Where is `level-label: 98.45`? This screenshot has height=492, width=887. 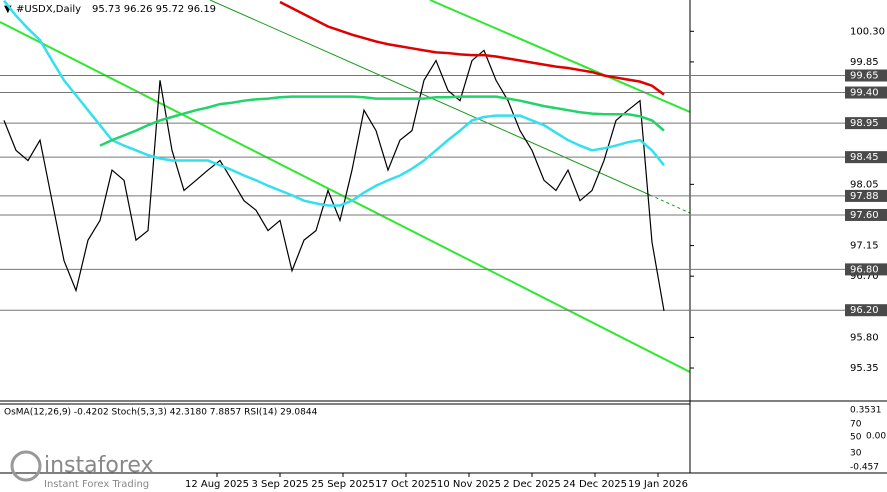
level-label: 98.45 is located at coordinates (864, 157).